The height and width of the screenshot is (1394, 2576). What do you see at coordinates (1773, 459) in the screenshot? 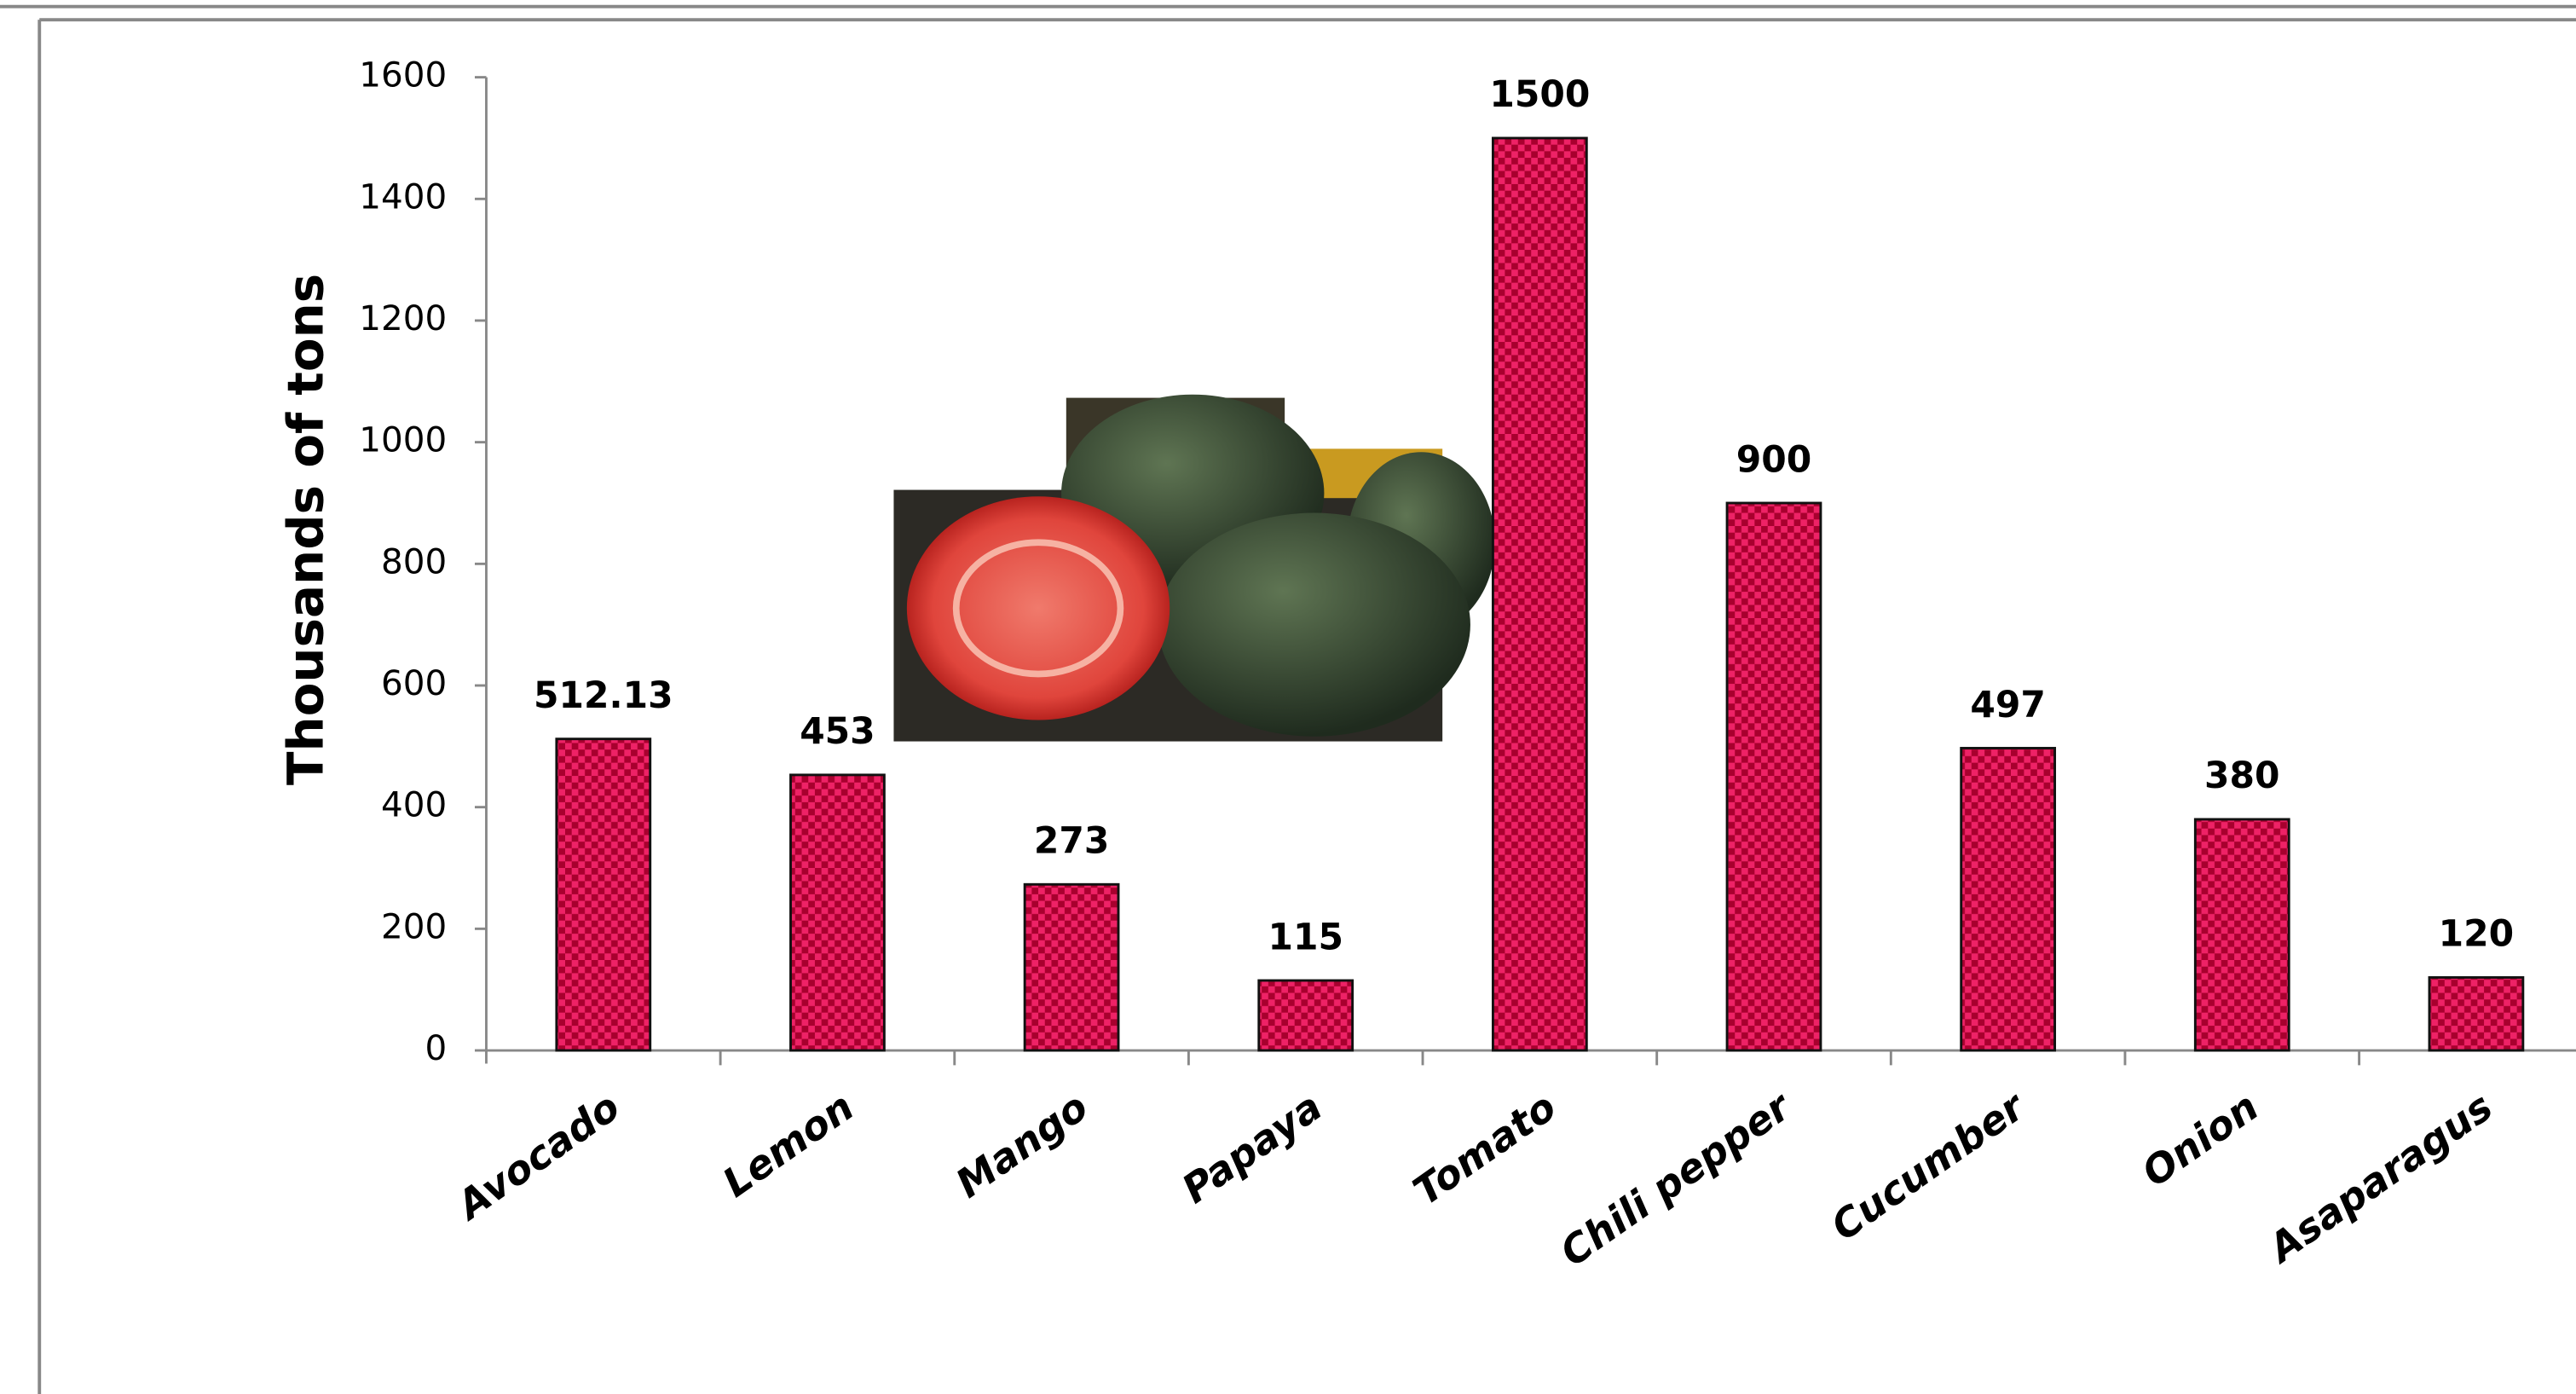
I see `value-label: 900` at bounding box center [1773, 459].